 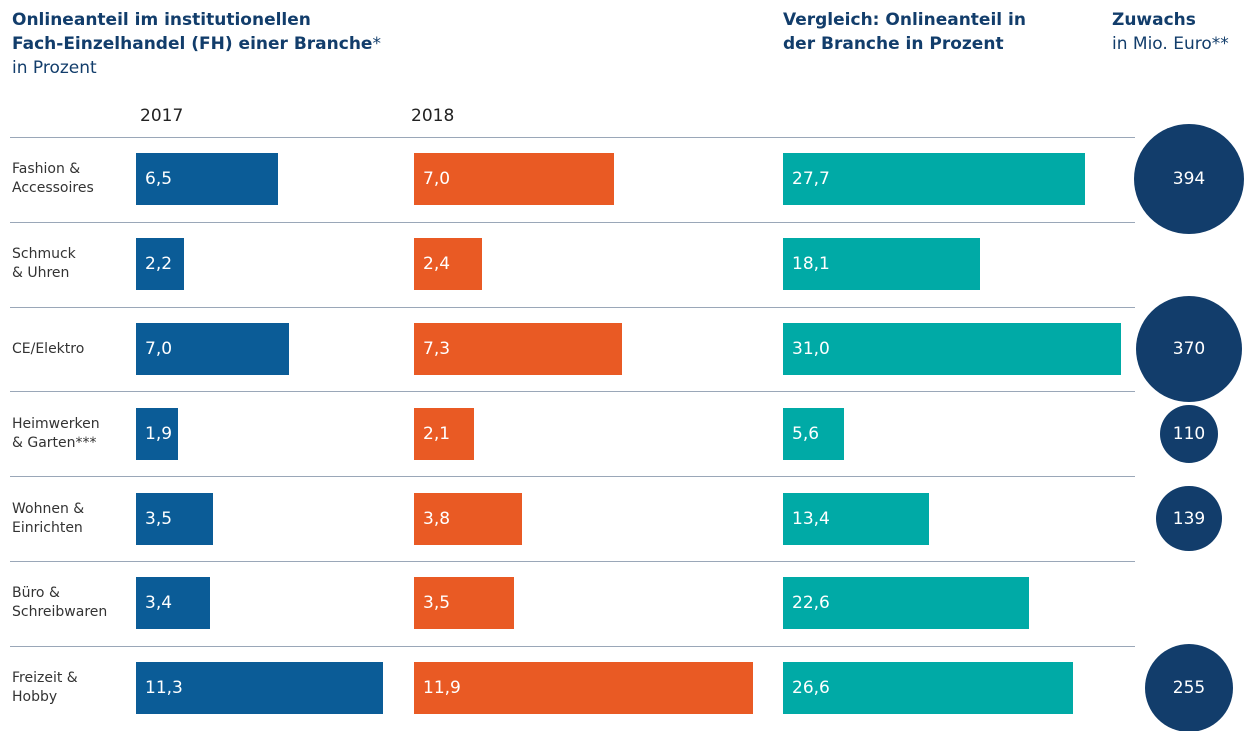 I want to click on bubble-subtitle: in Mio. Euro**, so click(x=1170, y=44).